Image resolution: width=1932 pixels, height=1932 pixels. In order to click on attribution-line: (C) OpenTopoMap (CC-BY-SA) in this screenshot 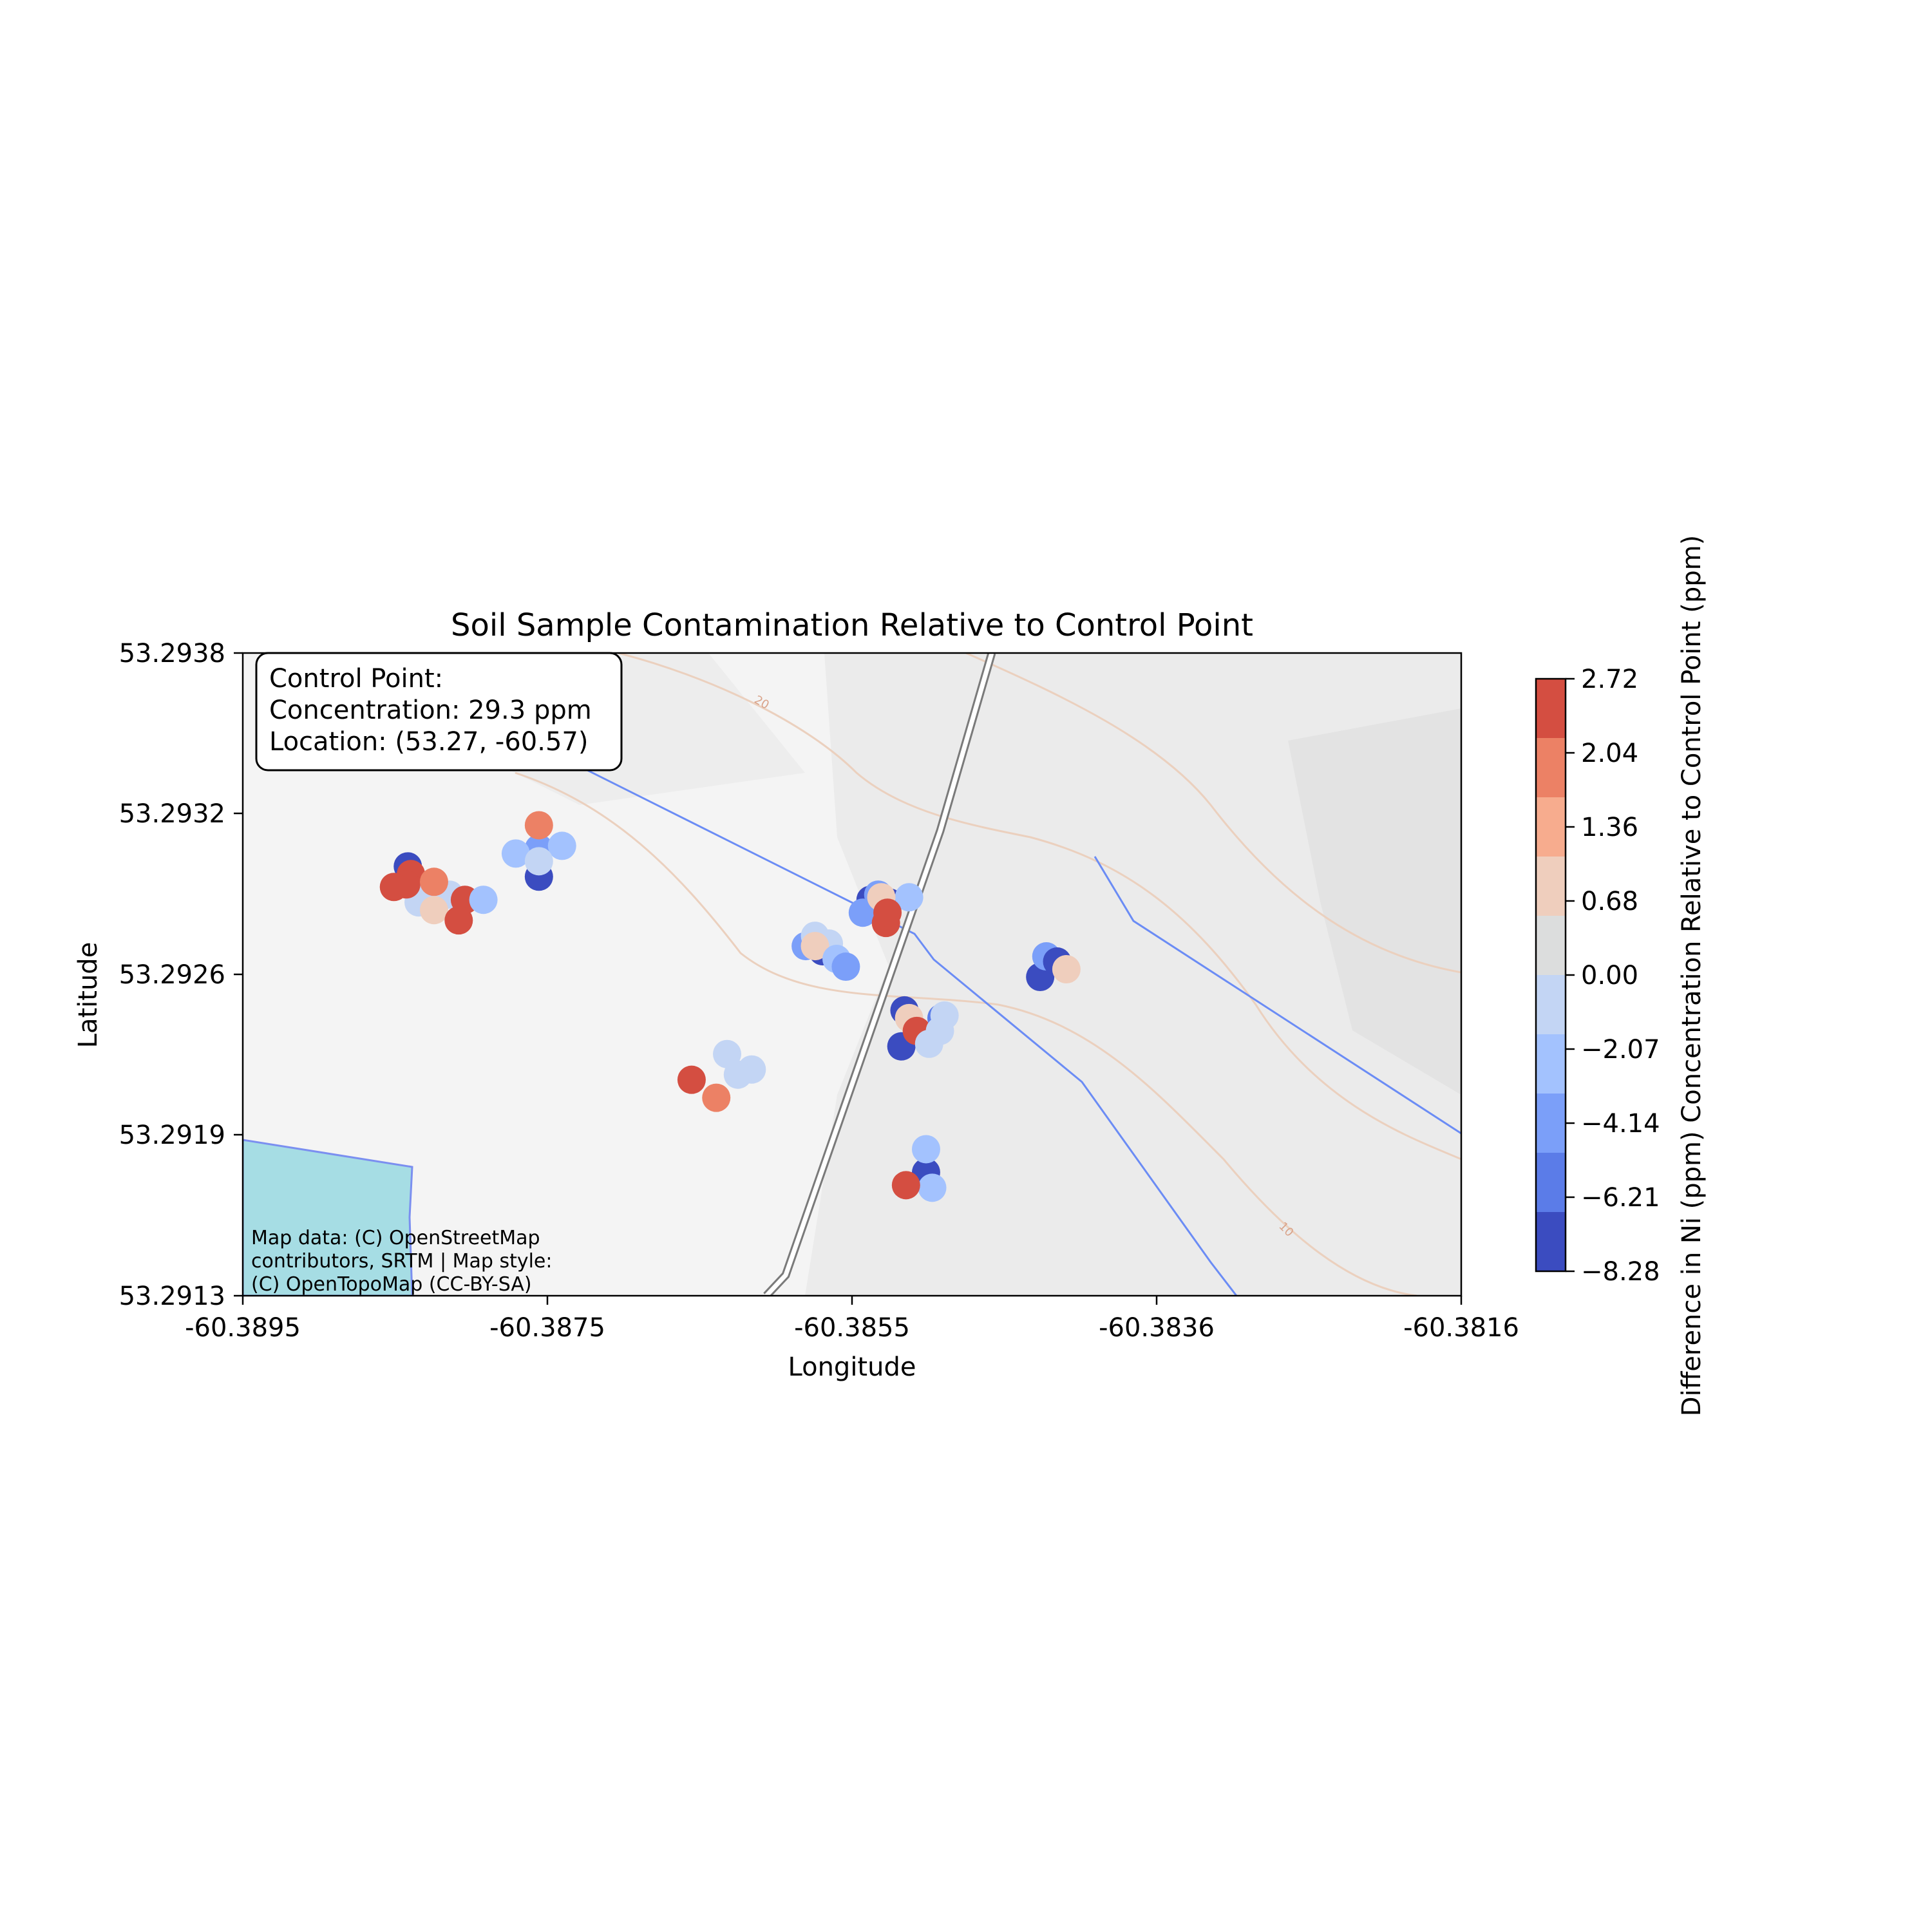, I will do `click(391, 1285)`.